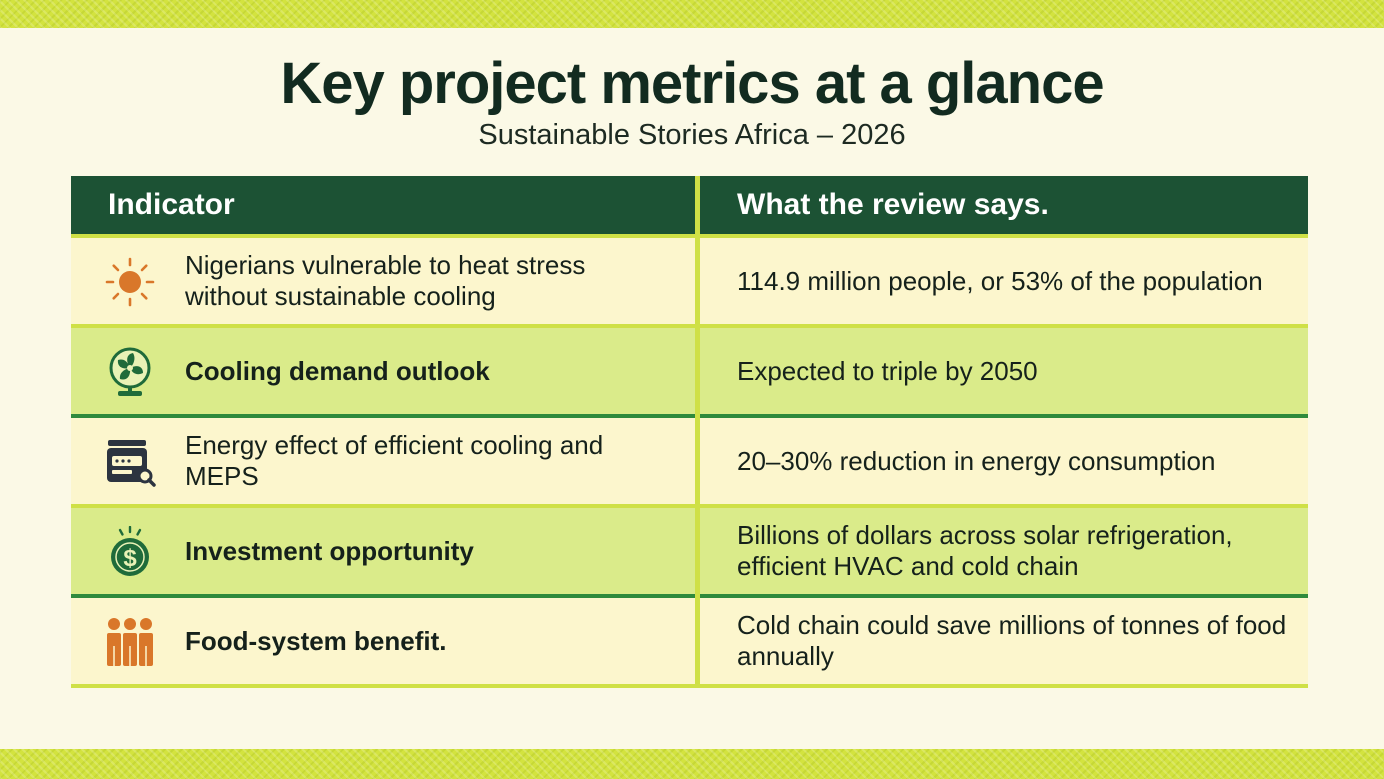 Image resolution: width=1384 pixels, height=779 pixels. What do you see at coordinates (130, 371) in the screenshot?
I see `fan-icon` at bounding box center [130, 371].